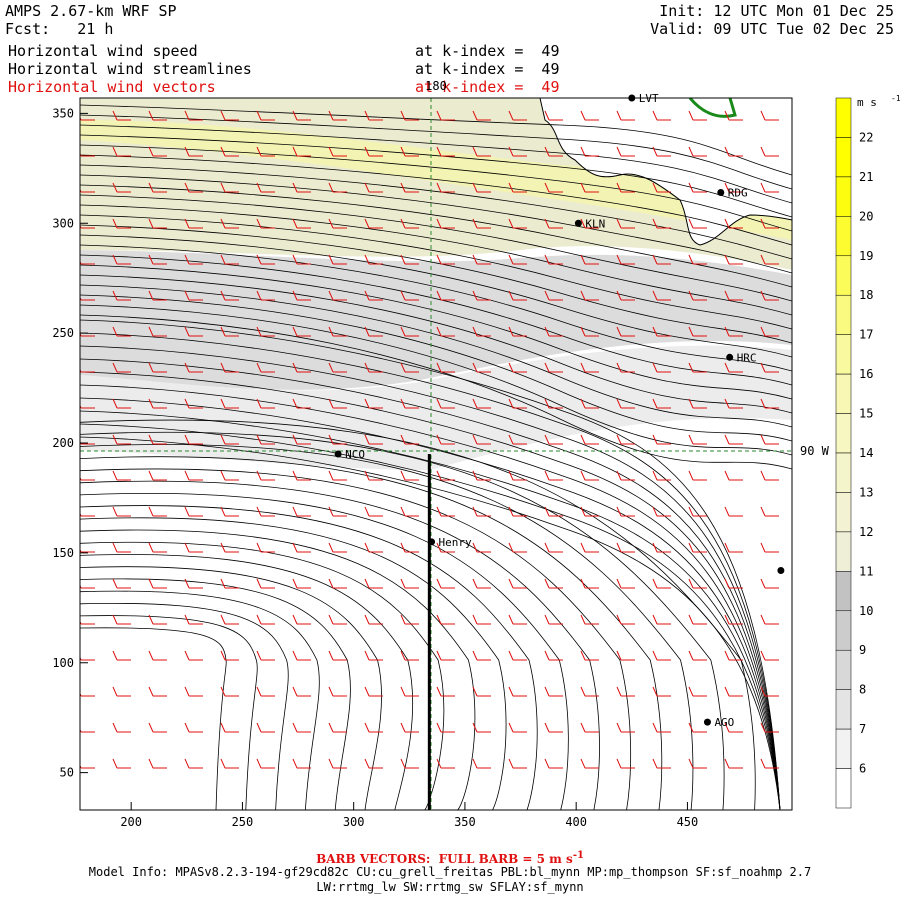  I want to click on forecast-hour: Fcst: 21 h, so click(59, 29).